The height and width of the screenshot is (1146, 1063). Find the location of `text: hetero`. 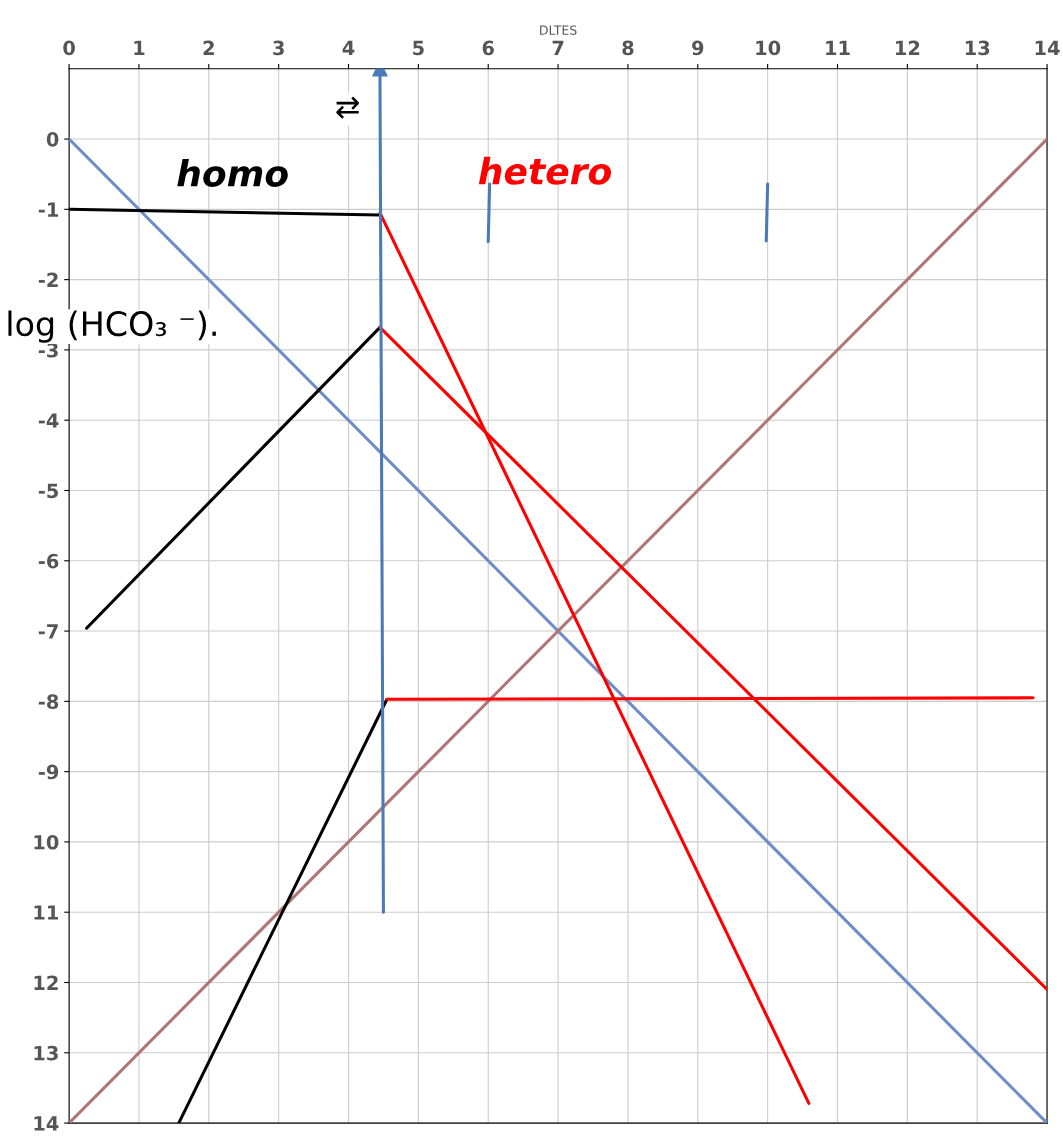

text: hetero is located at coordinates (545, 170).